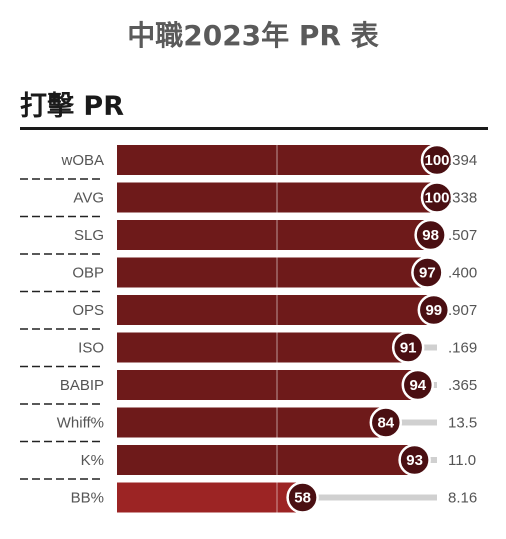  Describe the element at coordinates (462, 235) in the screenshot. I see `stat-value: .507` at that location.